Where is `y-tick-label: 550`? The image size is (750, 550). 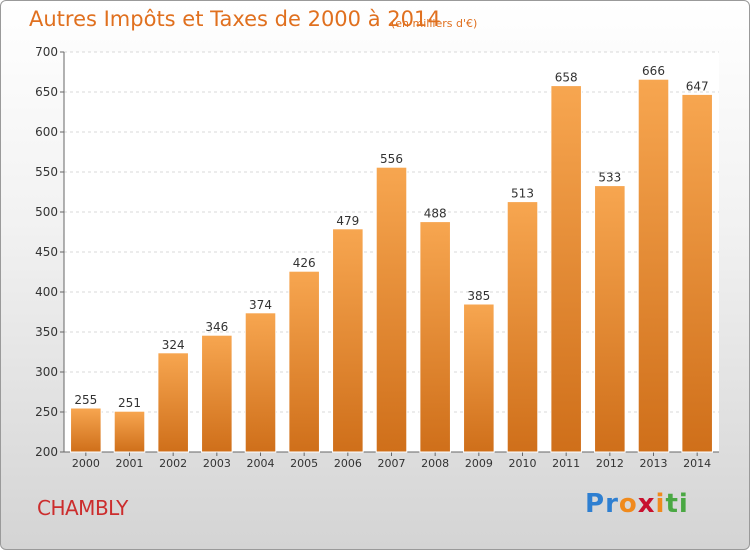 y-tick-label: 550 is located at coordinates (46, 172).